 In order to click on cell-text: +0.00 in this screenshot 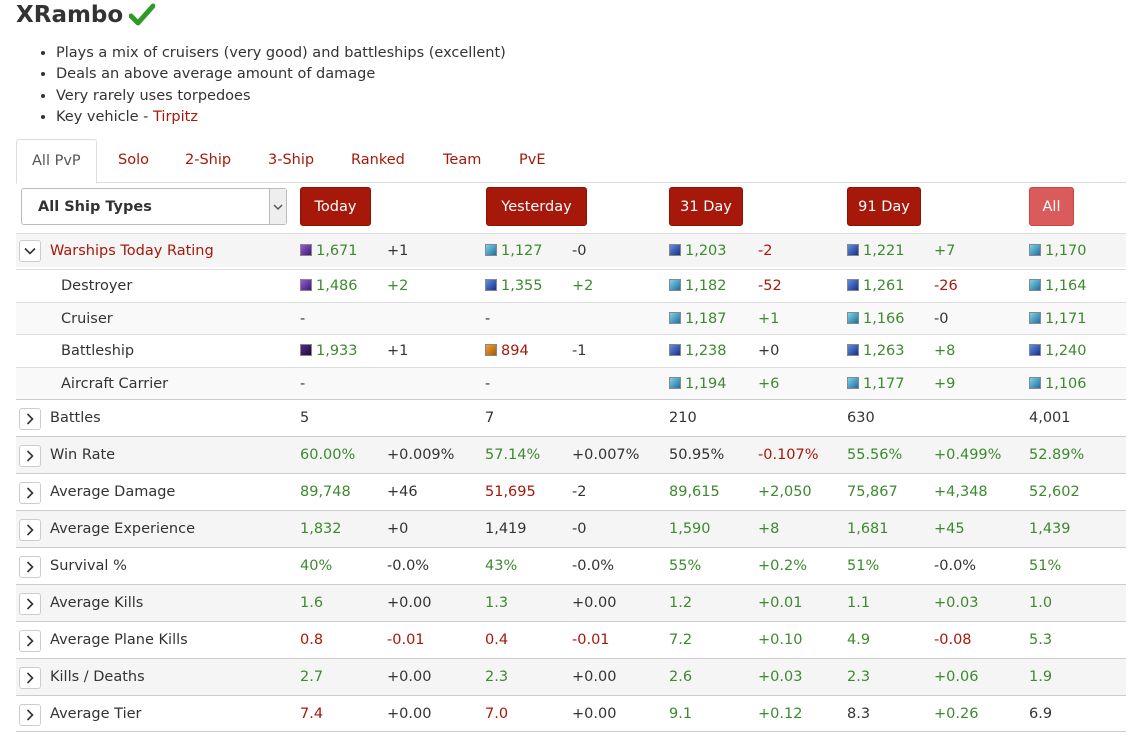, I will do `click(409, 677)`.